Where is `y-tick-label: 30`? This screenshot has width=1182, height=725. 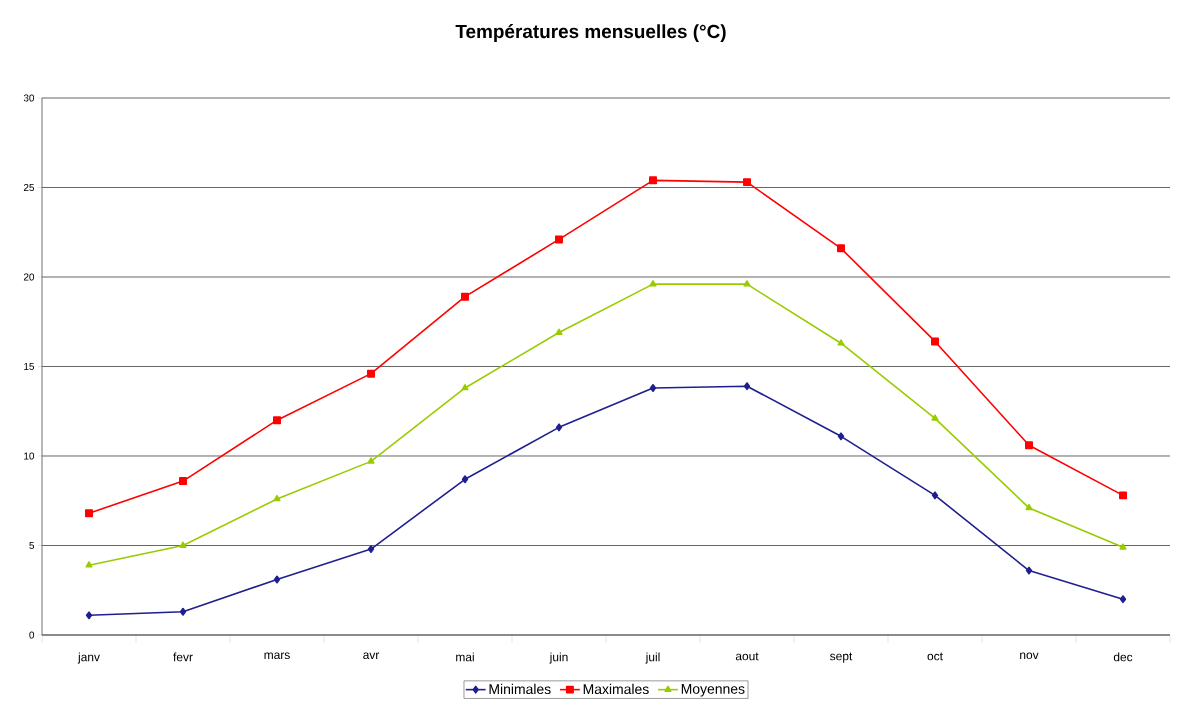 y-tick-label: 30 is located at coordinates (29, 98).